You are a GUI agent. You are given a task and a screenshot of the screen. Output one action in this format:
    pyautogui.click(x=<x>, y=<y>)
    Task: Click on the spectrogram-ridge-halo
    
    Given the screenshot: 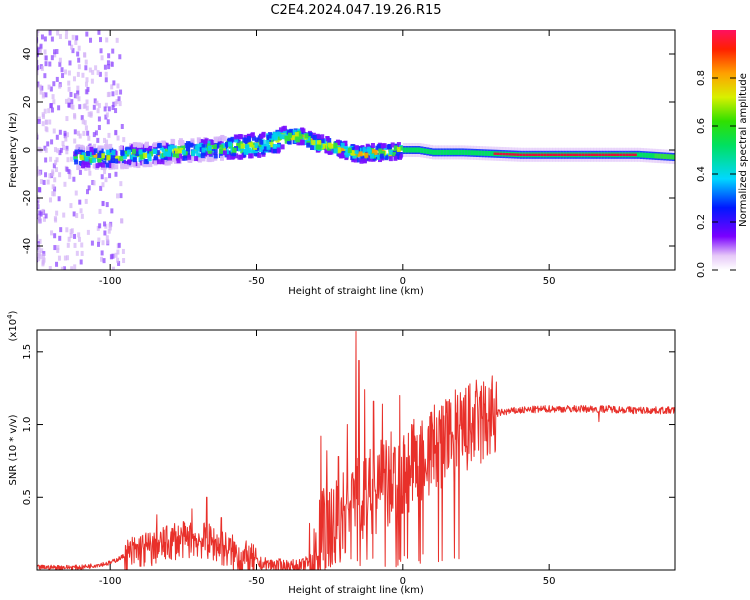 What is the action you would take?
    pyautogui.click(x=677, y=157)
    